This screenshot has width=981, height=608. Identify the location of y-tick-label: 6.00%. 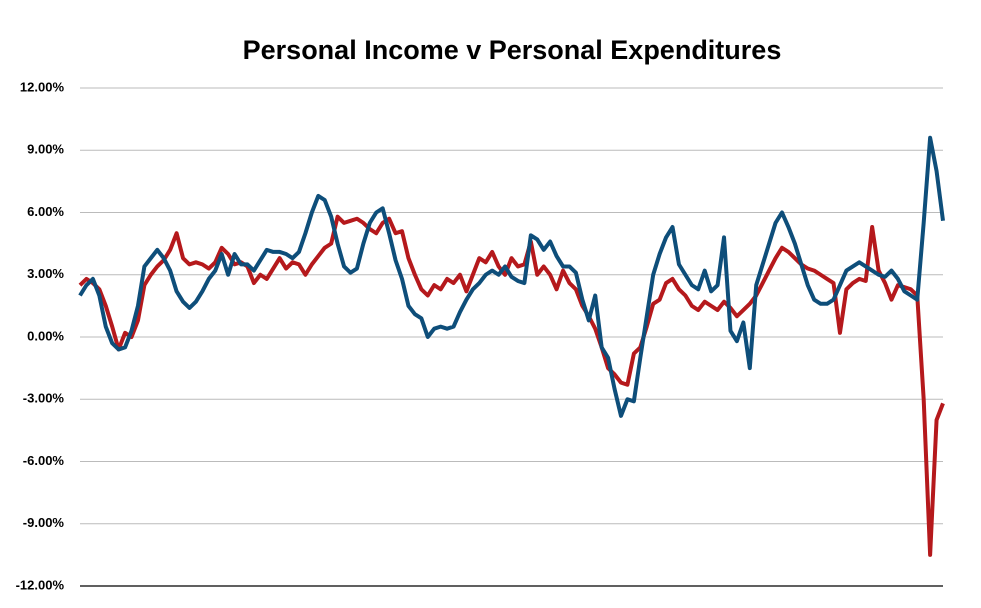
(45, 211).